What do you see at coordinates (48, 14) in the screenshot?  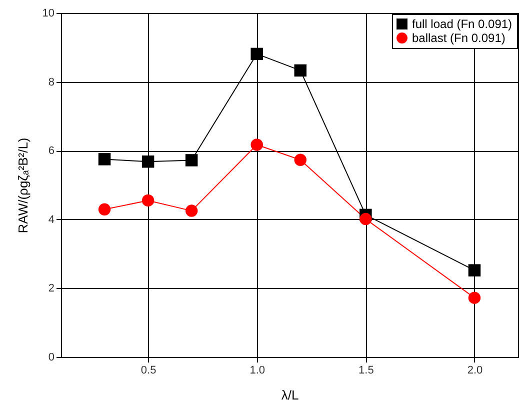 I see `y-tick-label: 10` at bounding box center [48, 14].